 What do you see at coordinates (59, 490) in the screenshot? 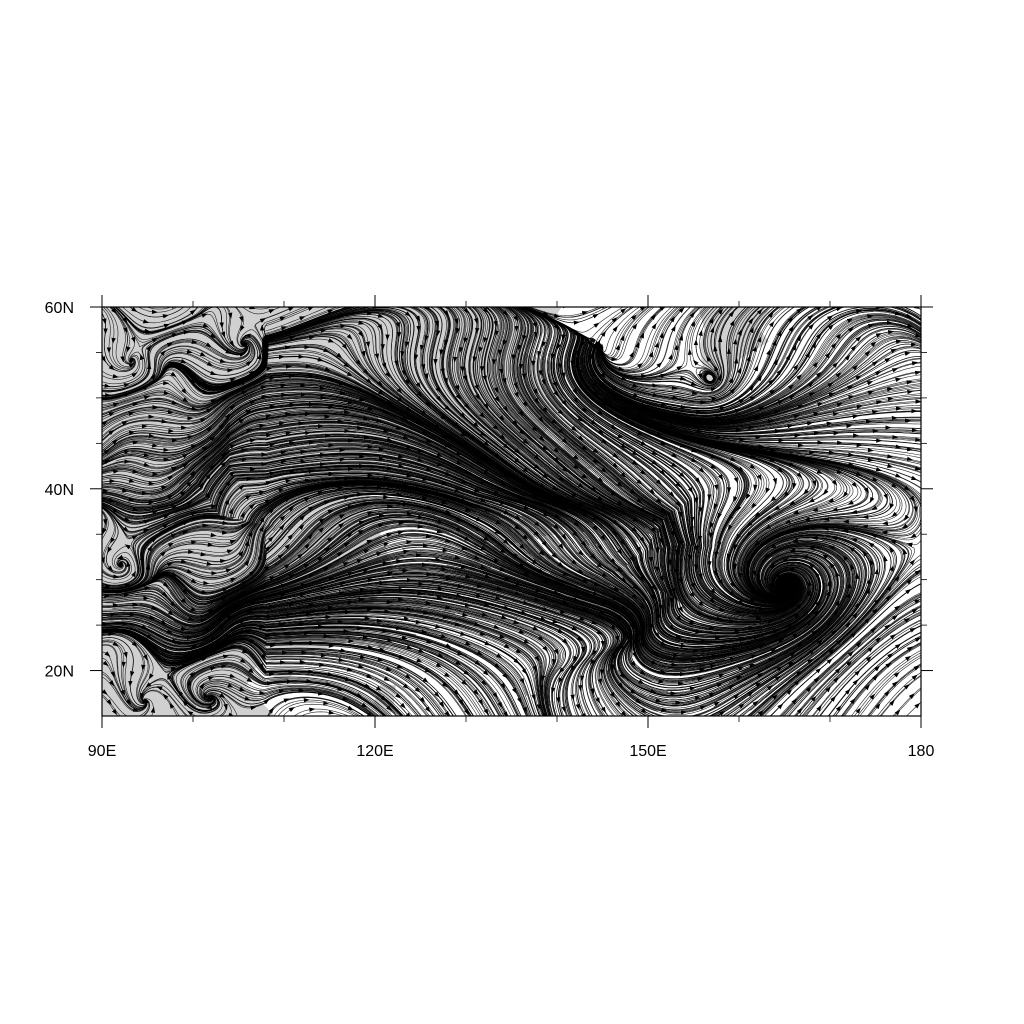
I see `y-tick-label: 40N` at bounding box center [59, 490].